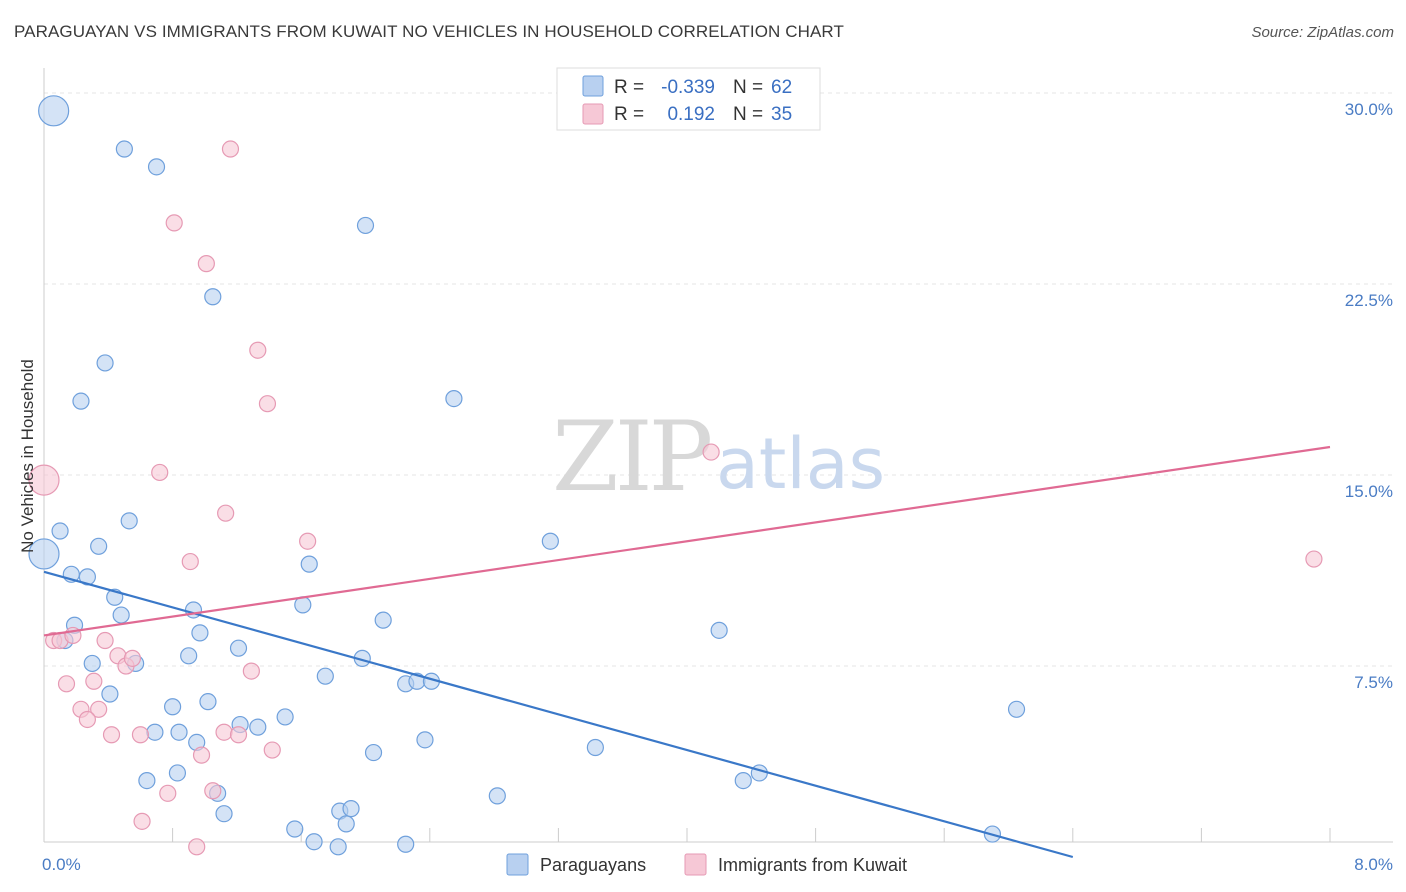 Image resolution: width=1406 pixels, height=892 pixels. What do you see at coordinates (1369, 491) in the screenshot?
I see `y-tick-label-1: 15.0%` at bounding box center [1369, 491].